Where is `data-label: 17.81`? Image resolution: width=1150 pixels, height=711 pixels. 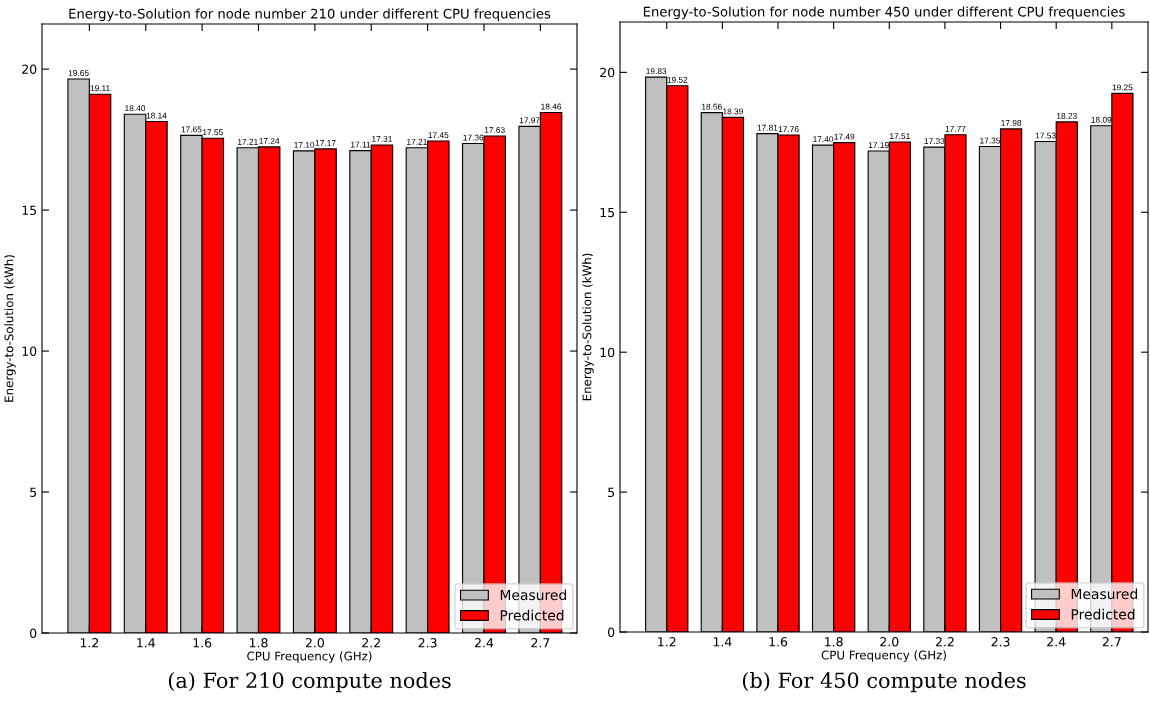 data-label: 17.81 is located at coordinates (767, 127).